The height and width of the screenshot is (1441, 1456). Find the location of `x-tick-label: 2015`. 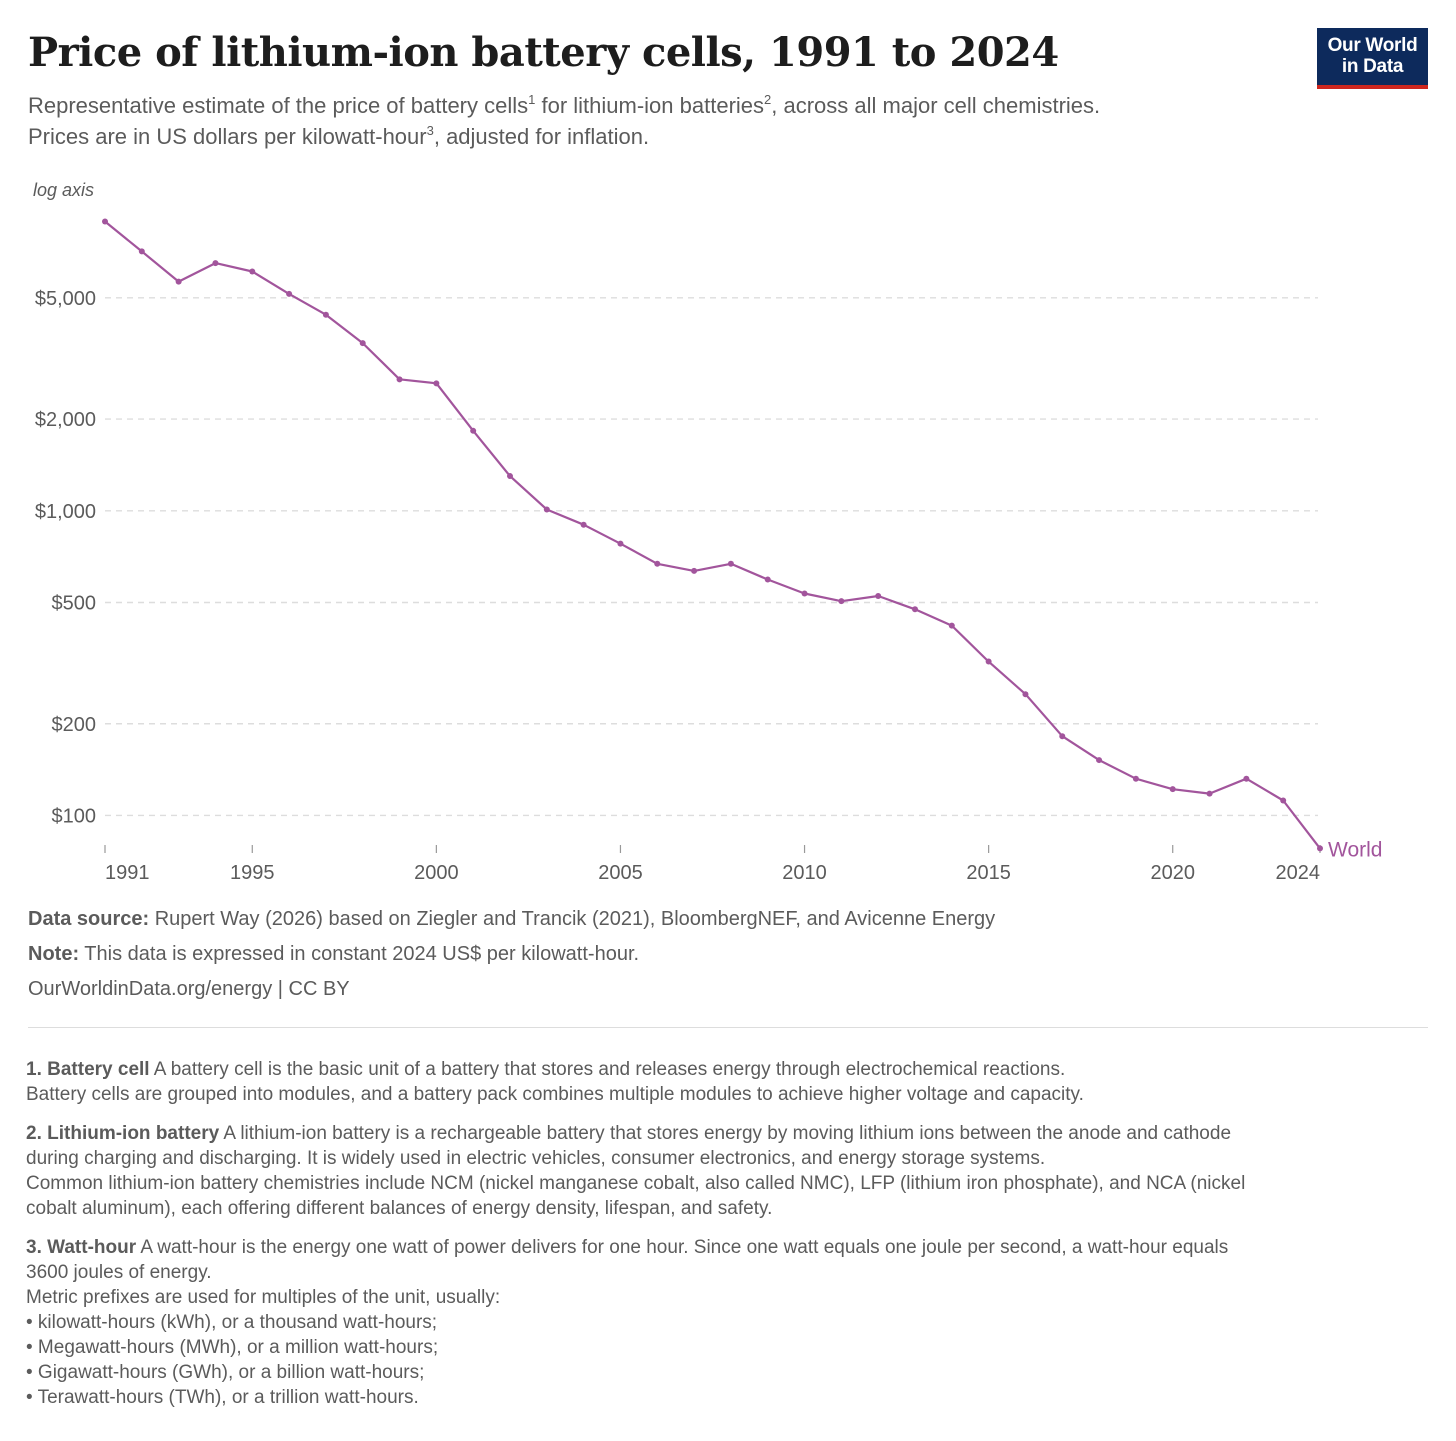

x-tick-label: 2015 is located at coordinates (988, 873).